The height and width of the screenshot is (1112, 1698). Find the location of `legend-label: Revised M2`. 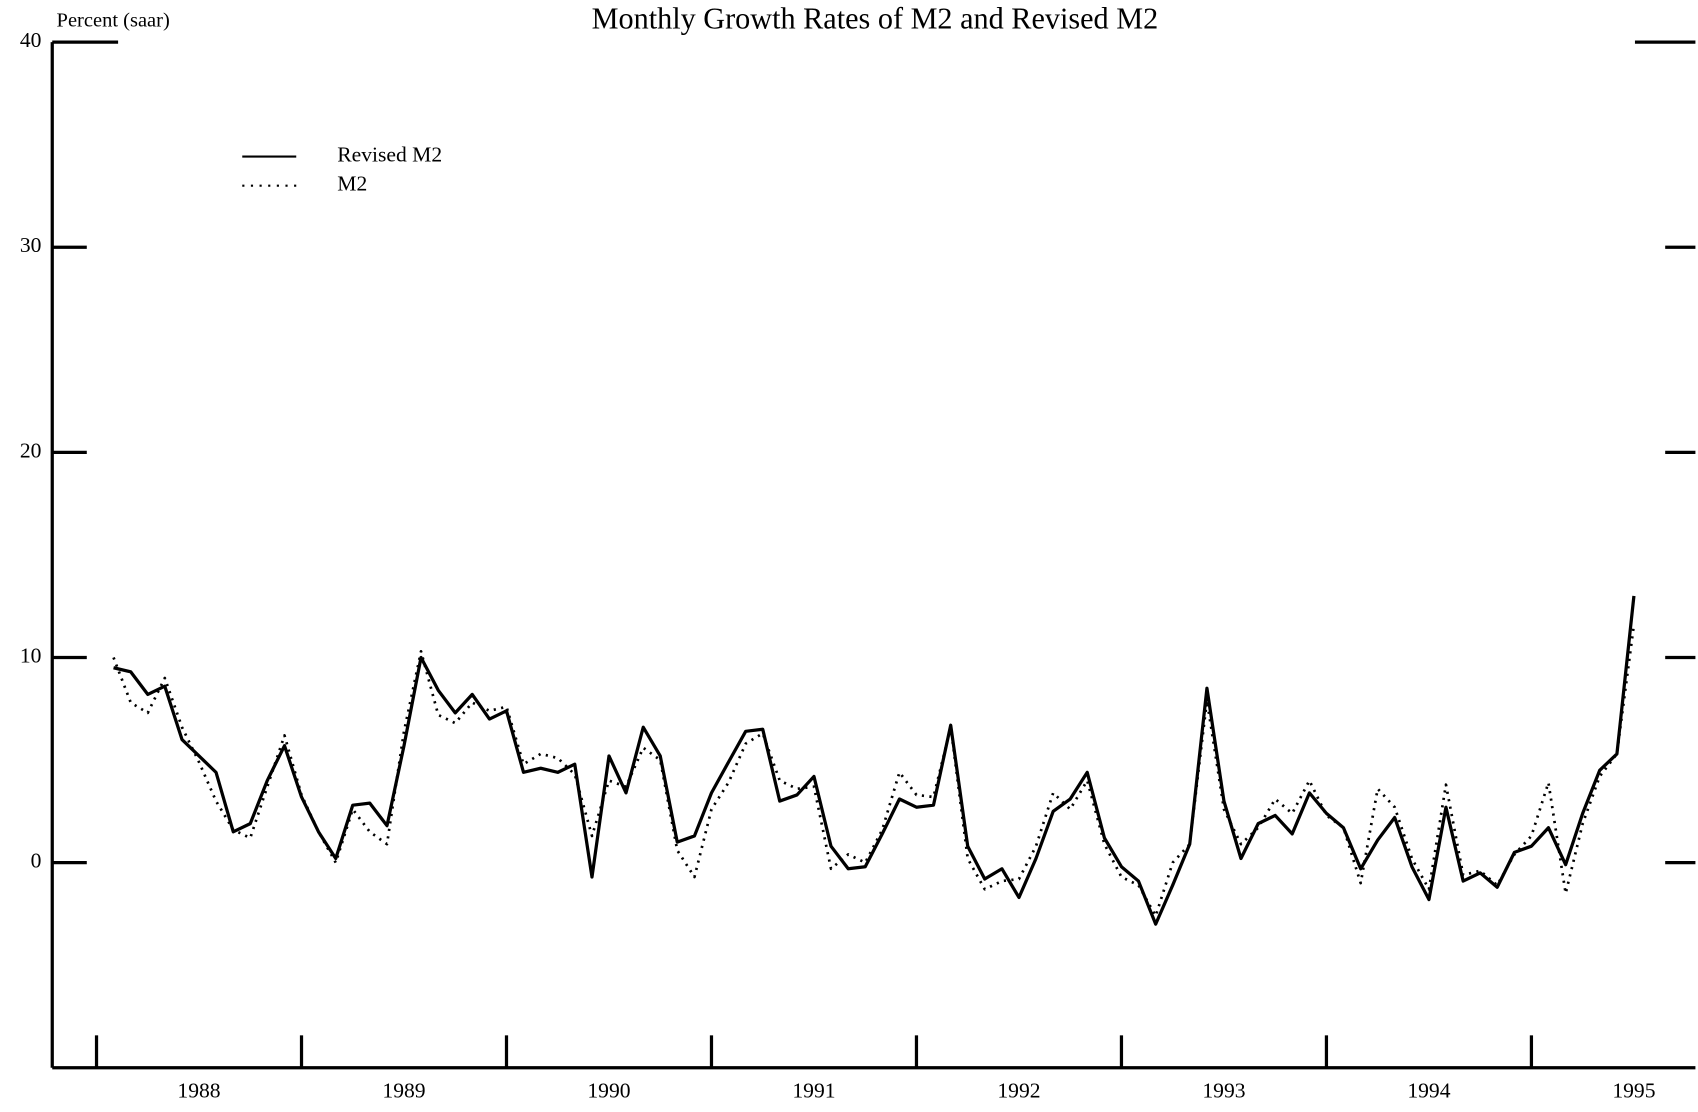

legend-label: Revised M2 is located at coordinates (389, 154).